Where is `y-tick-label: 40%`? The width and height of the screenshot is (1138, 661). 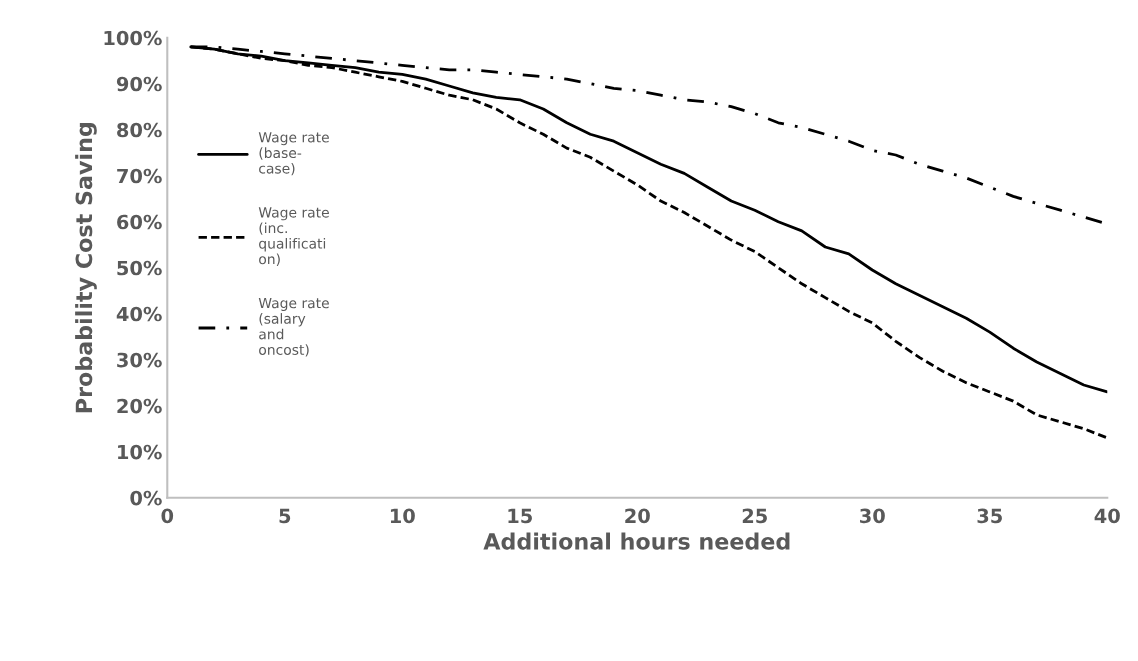
y-tick-label: 40% is located at coordinates (139, 314).